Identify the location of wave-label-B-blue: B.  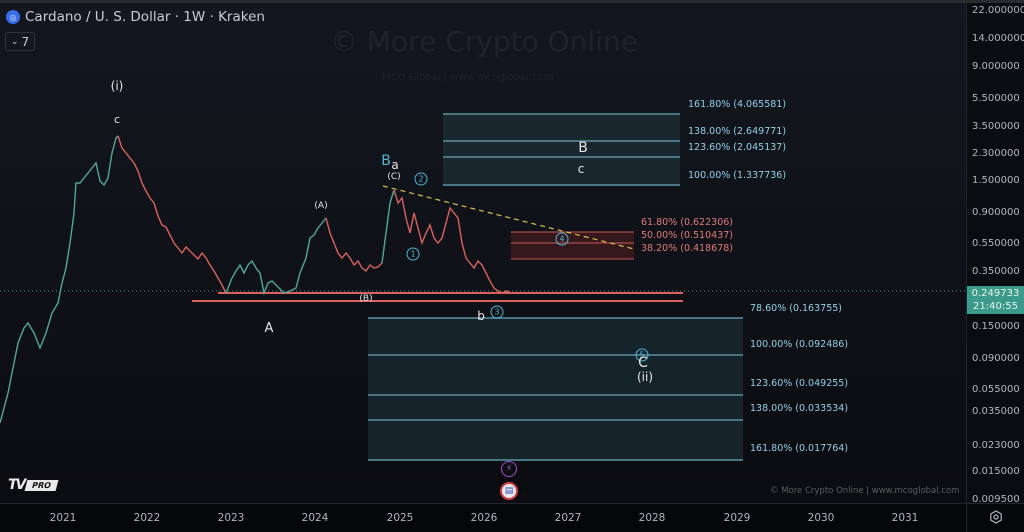
(386, 161).